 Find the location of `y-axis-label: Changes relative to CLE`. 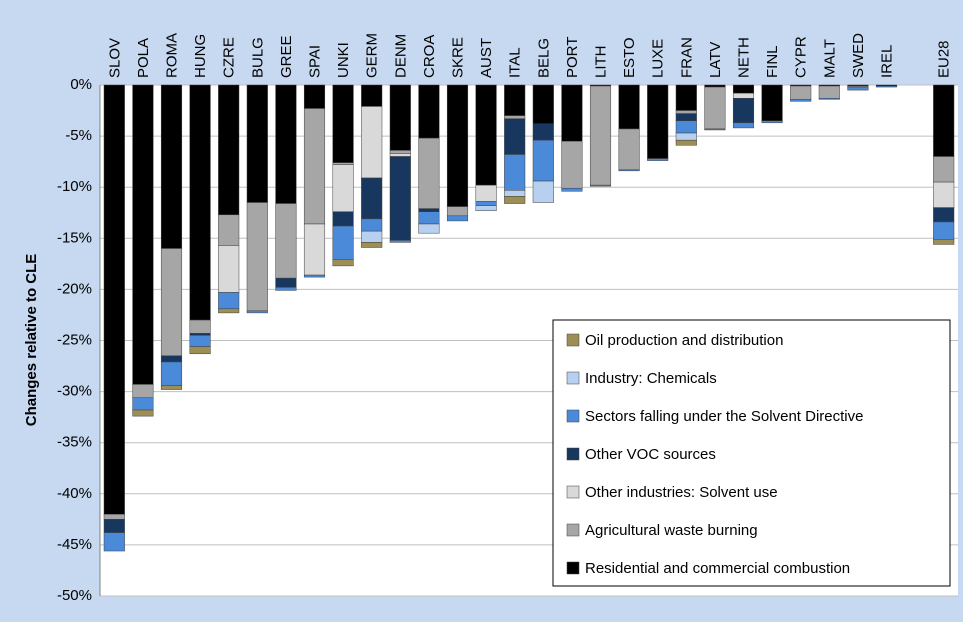

y-axis-label: Changes relative to CLE is located at coordinates (31, 340).